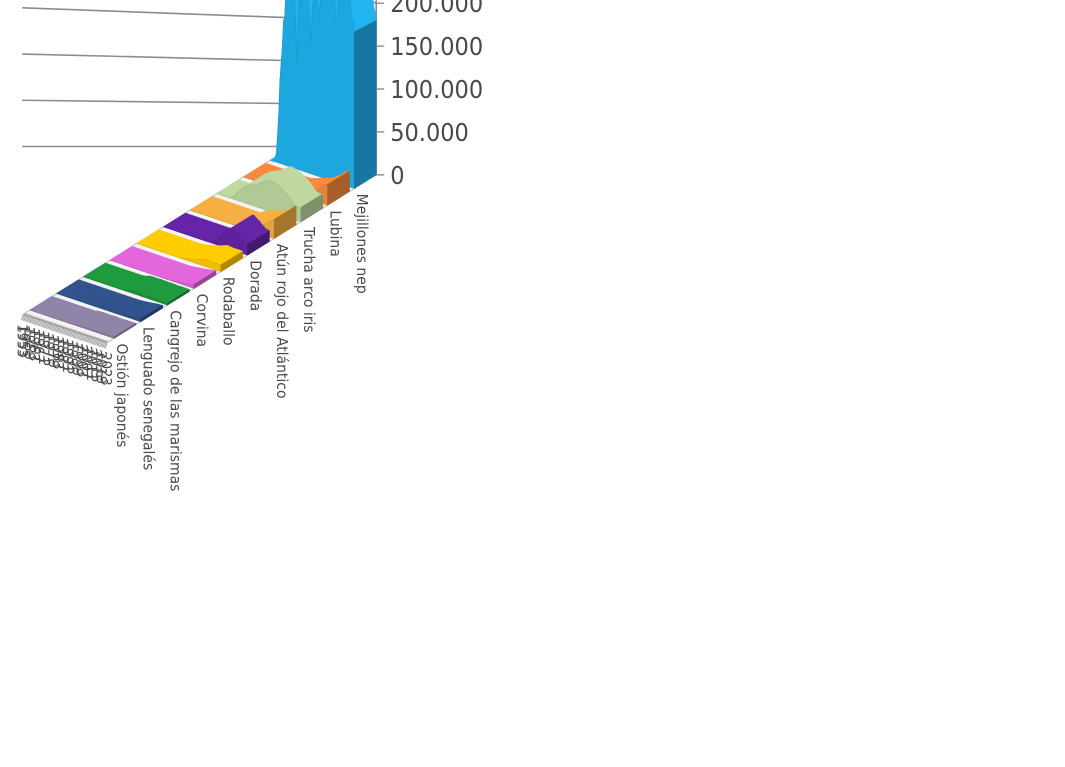 The height and width of the screenshot is (767, 1065). I want to click on series-ribbons, so click(203, 169).